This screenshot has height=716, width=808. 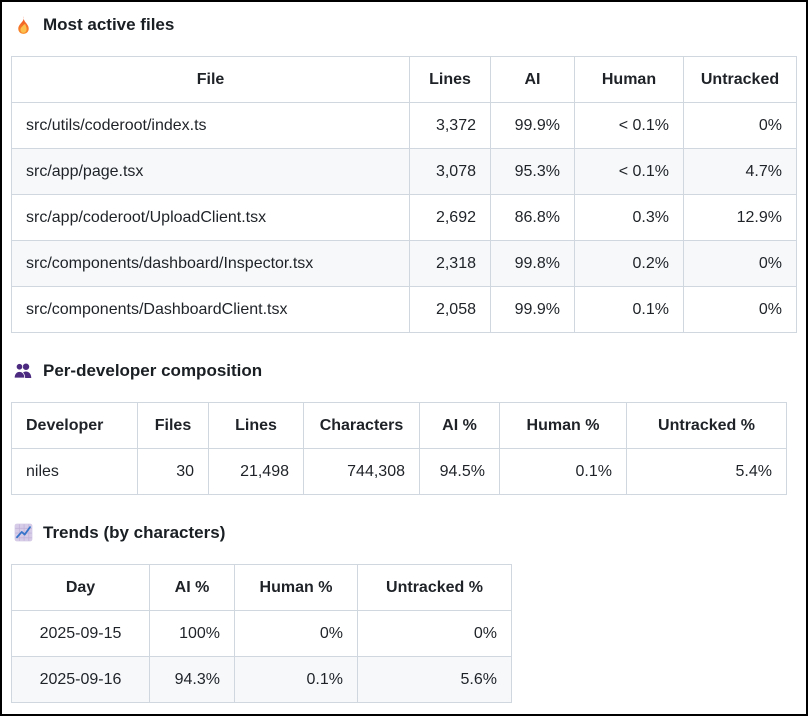 What do you see at coordinates (361, 425) in the screenshot?
I see `column-header: Characters` at bounding box center [361, 425].